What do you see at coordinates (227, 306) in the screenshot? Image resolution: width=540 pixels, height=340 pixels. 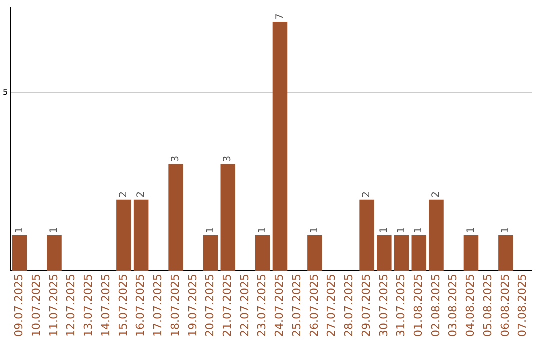 I see `x-tick-label: 21.07.2025` at bounding box center [227, 306].